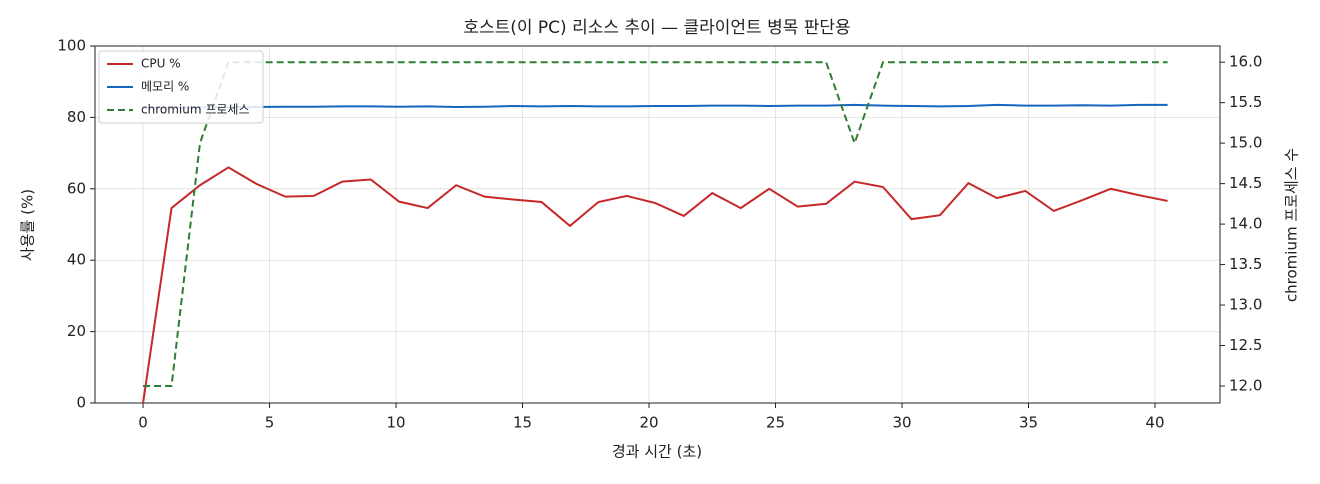 The height and width of the screenshot is (484, 1320). I want to click on y-tick-label: 0, so click(81, 403).